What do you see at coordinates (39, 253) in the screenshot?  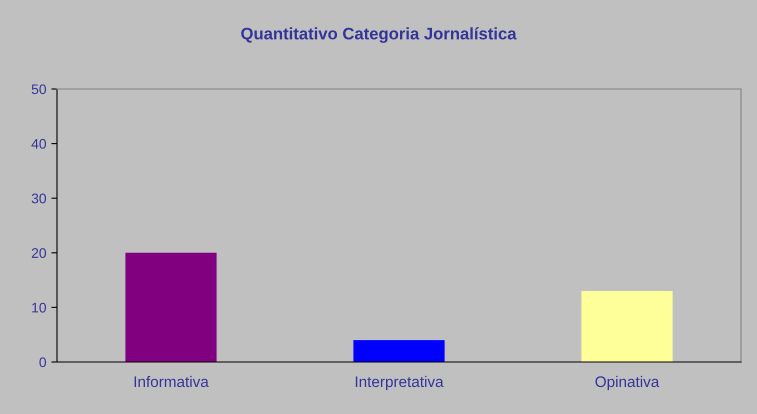 I see `y-tick-label: 20` at bounding box center [39, 253].